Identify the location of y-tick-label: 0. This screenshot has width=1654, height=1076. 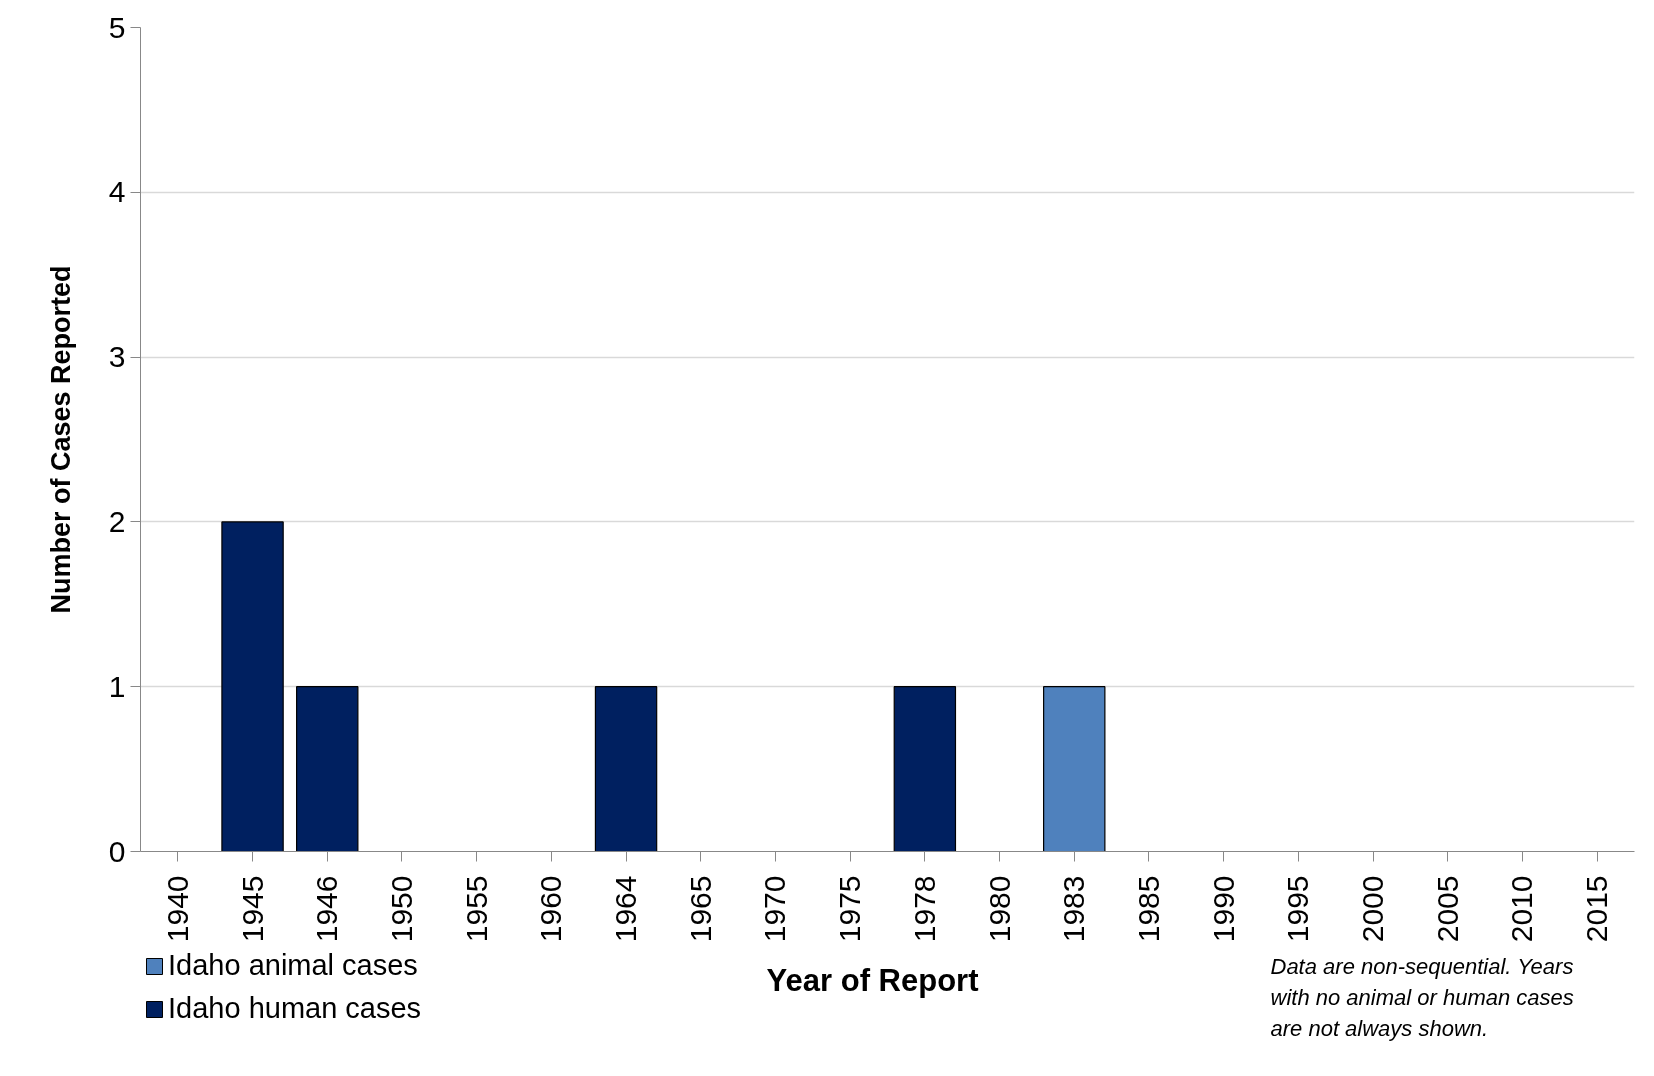
(117, 851).